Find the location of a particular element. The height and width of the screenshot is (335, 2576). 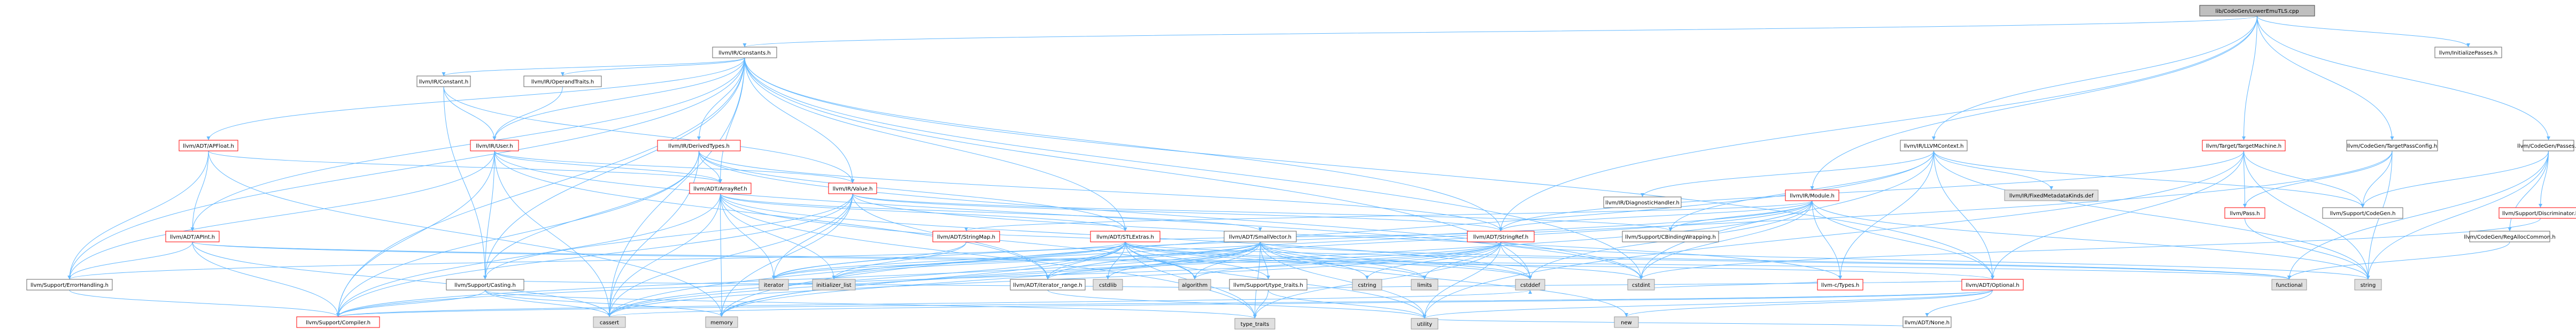

edge-tpc-to-pass is located at coordinates (2319, 179).